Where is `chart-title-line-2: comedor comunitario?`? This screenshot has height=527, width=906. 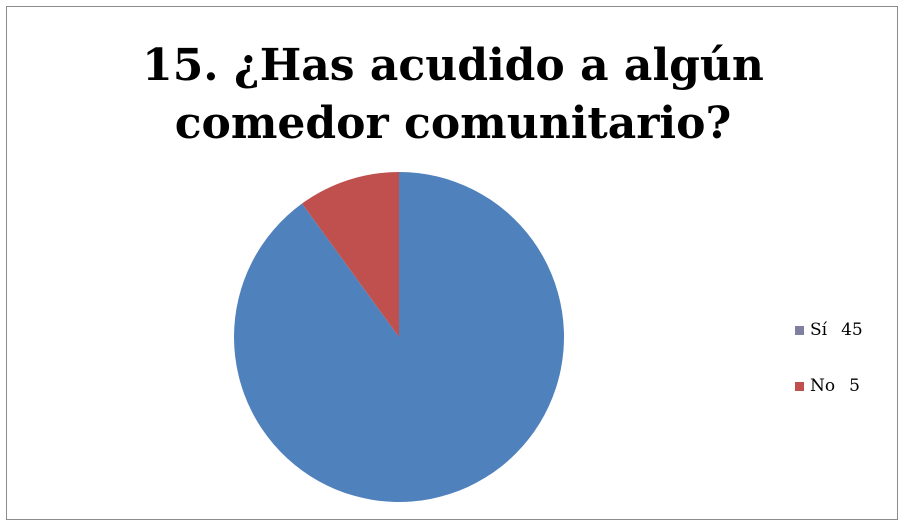
chart-title-line-2: comedor comunitario? is located at coordinates (453, 123).